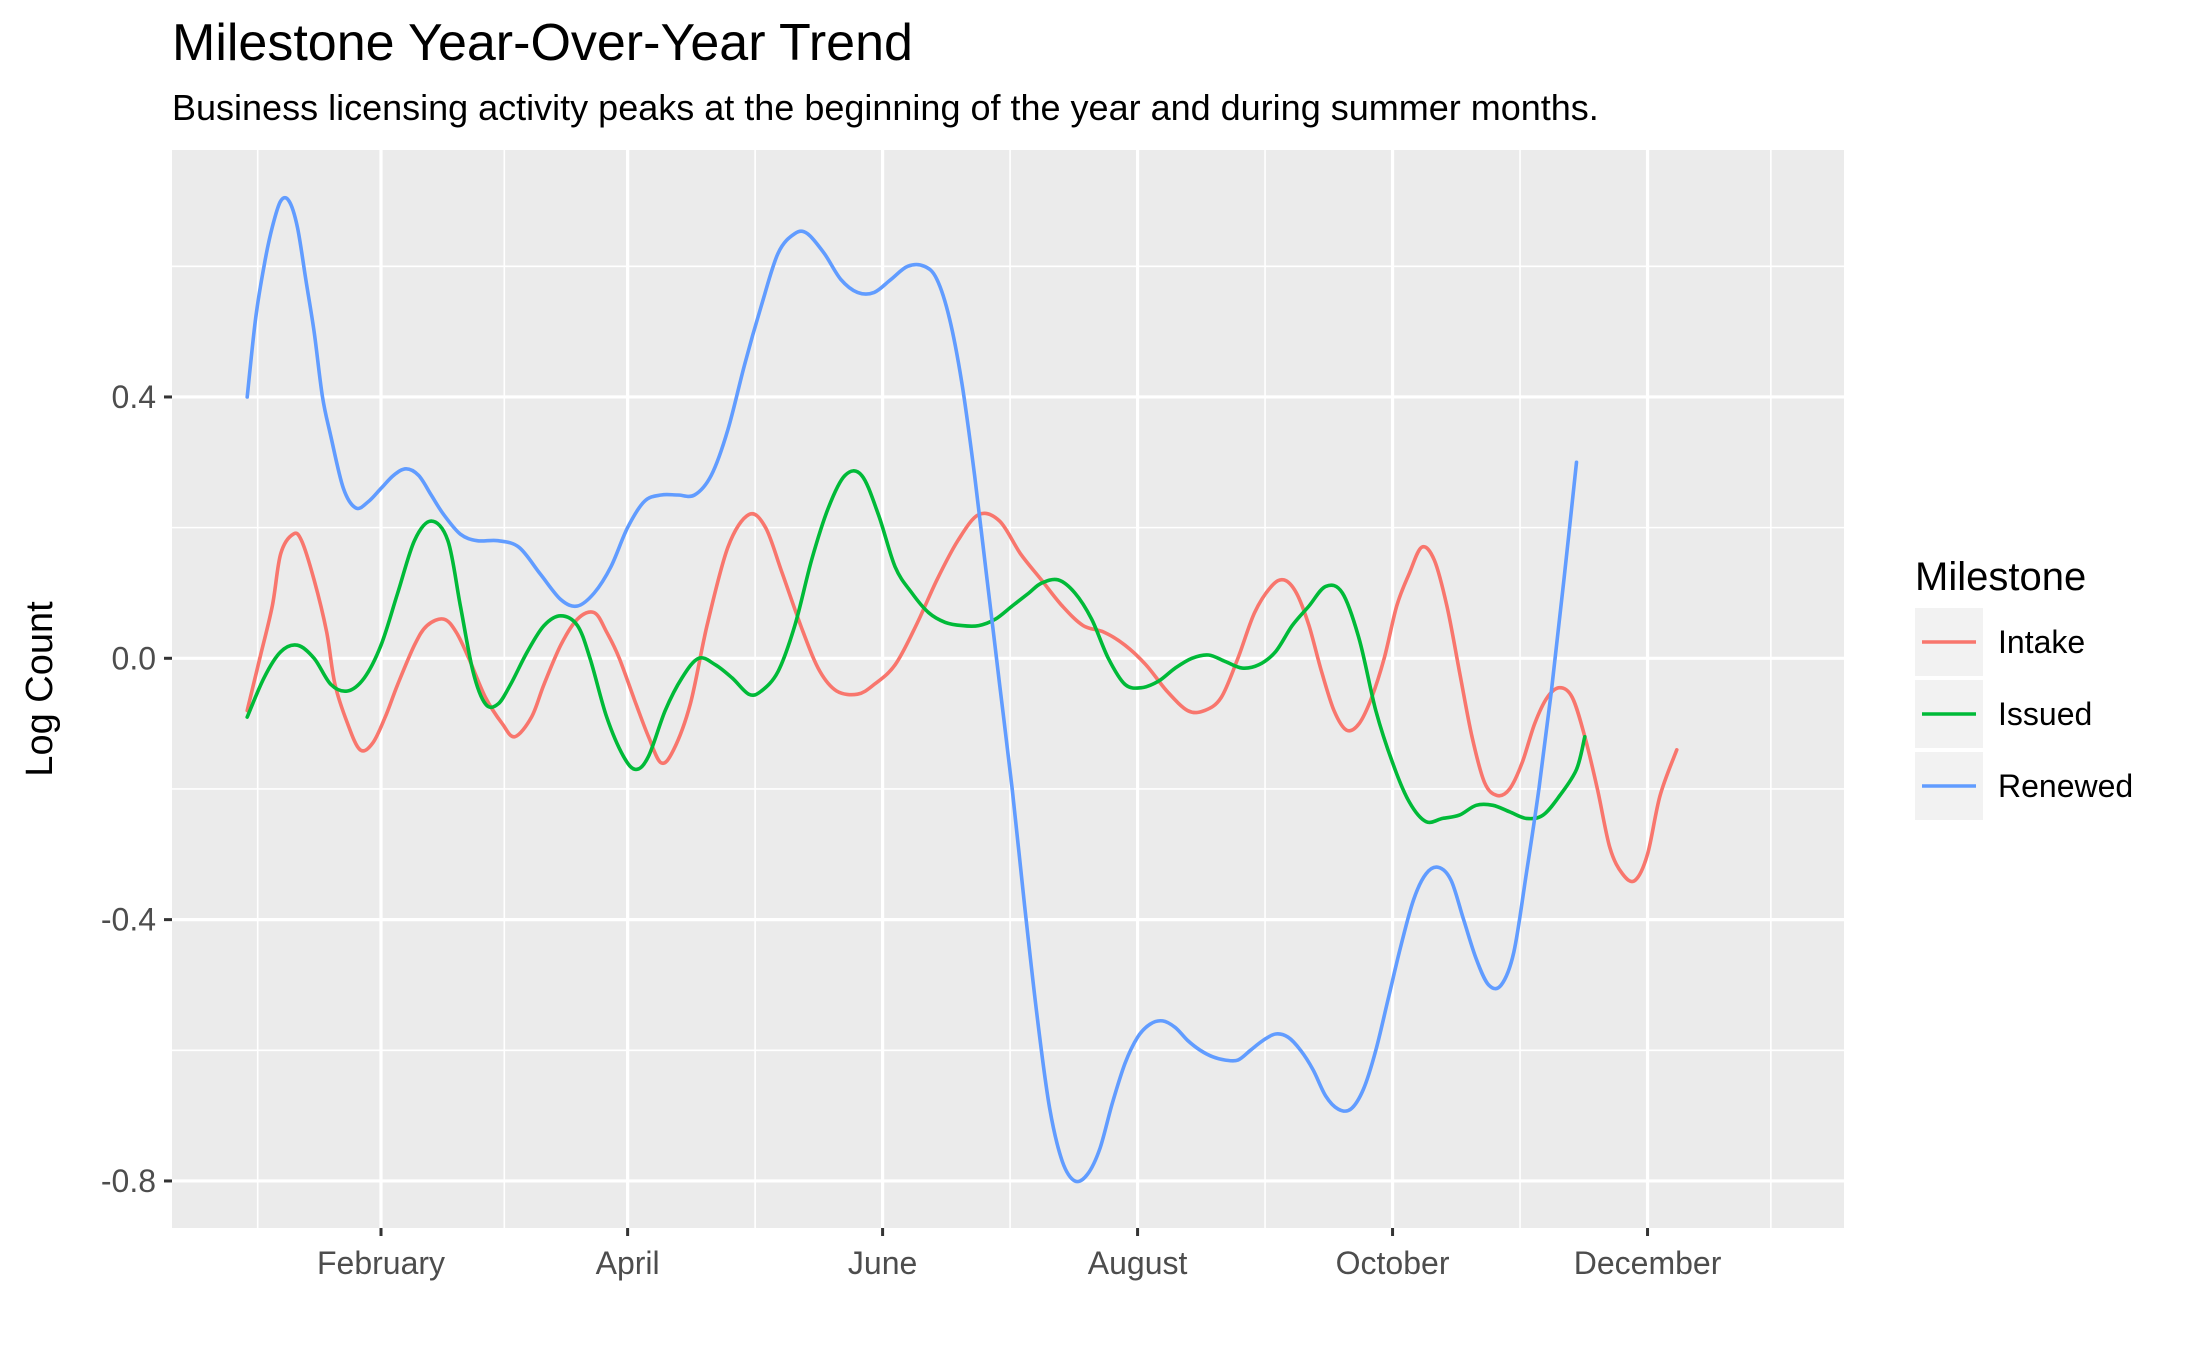 The width and height of the screenshot is (2187, 1350). What do you see at coordinates (136, 789) in the screenshot?
I see `y-axis: 0.4 0.0 -0.4 -0.8` at bounding box center [136, 789].